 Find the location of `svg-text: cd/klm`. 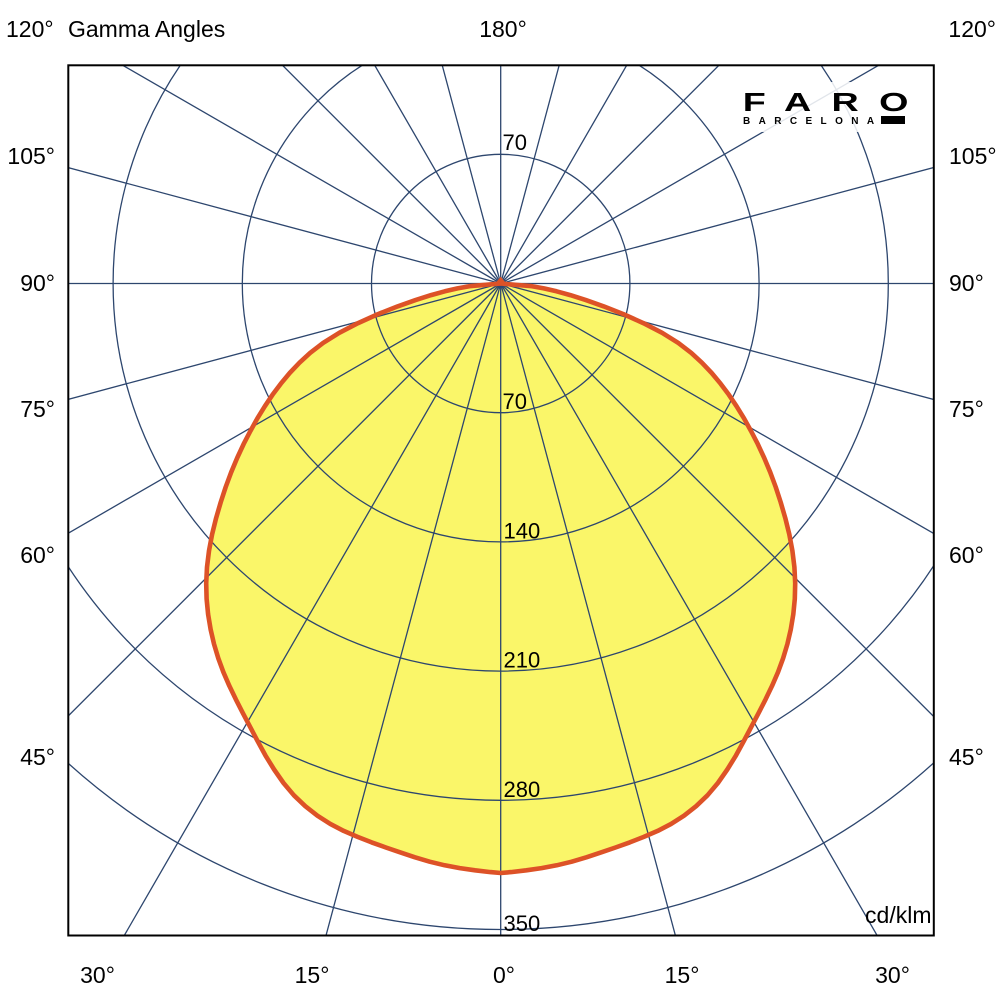

svg-text: cd/klm is located at coordinates (898, 915).